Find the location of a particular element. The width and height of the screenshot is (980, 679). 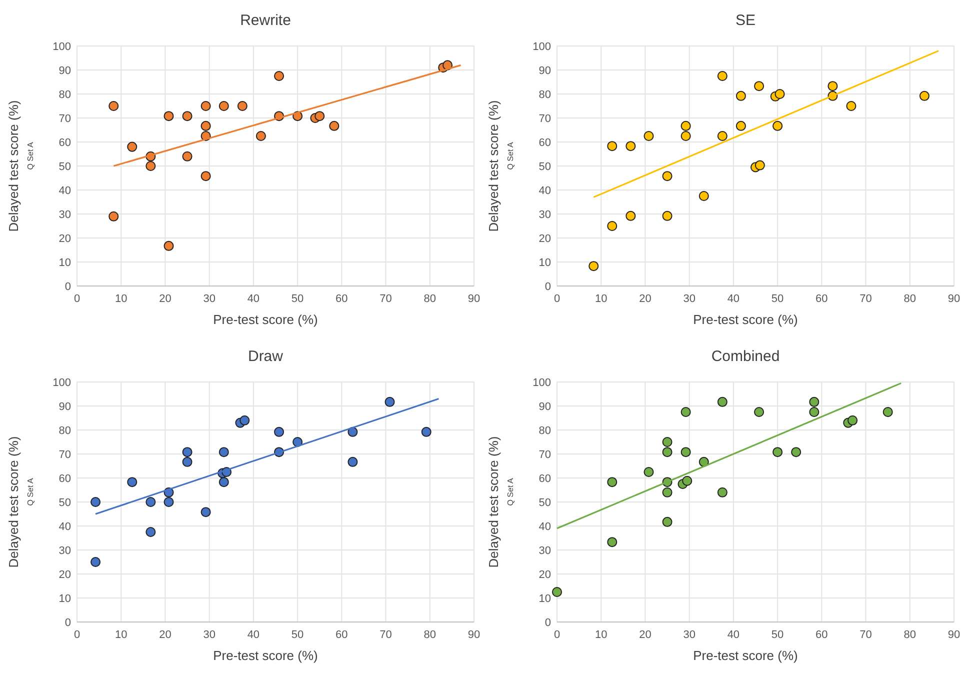

x-tick-label: 40 is located at coordinates (733, 635).